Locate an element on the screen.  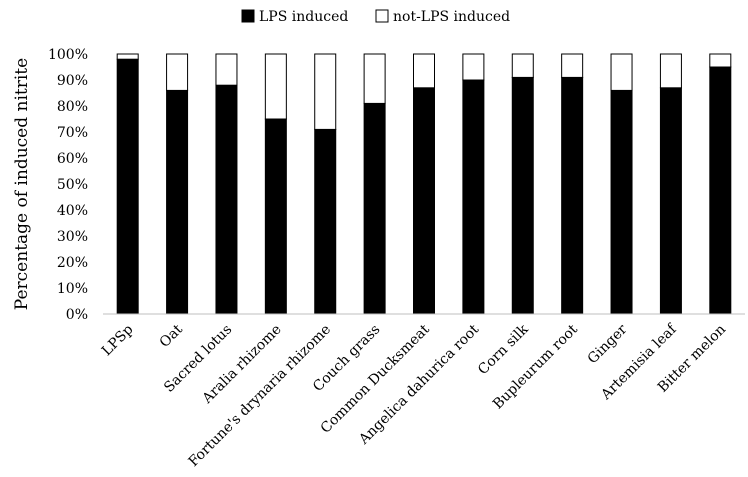
bar-not-lps-induced-sacred-lotus is located at coordinates (226, 69).